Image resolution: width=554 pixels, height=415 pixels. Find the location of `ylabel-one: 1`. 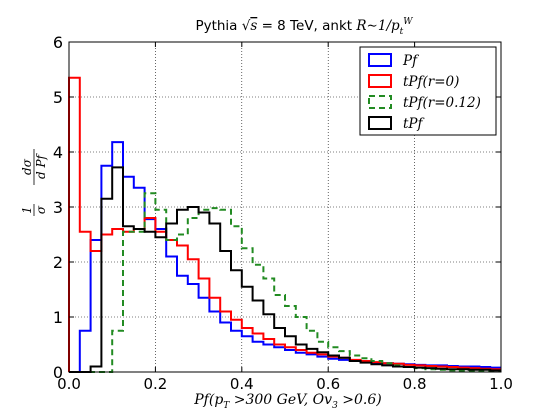

ylabel-one: 1 is located at coordinates (27, 210).